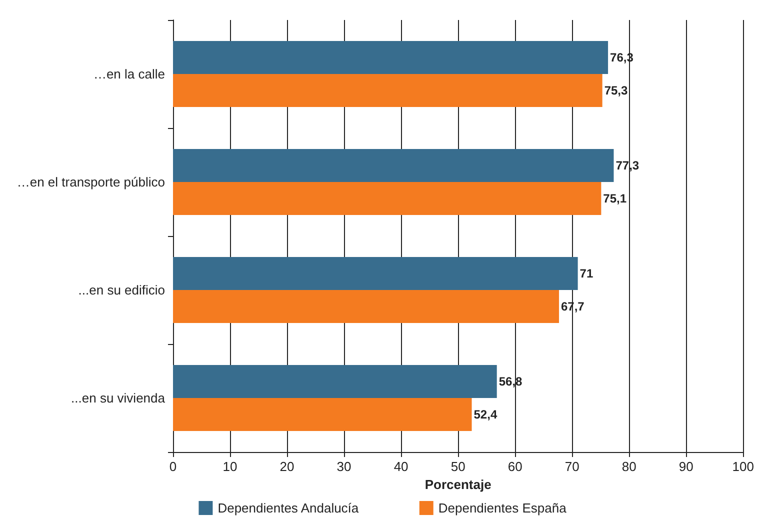 The width and height of the screenshot is (765, 528). What do you see at coordinates (515, 466) in the screenshot?
I see `x-tick-label: 60` at bounding box center [515, 466].